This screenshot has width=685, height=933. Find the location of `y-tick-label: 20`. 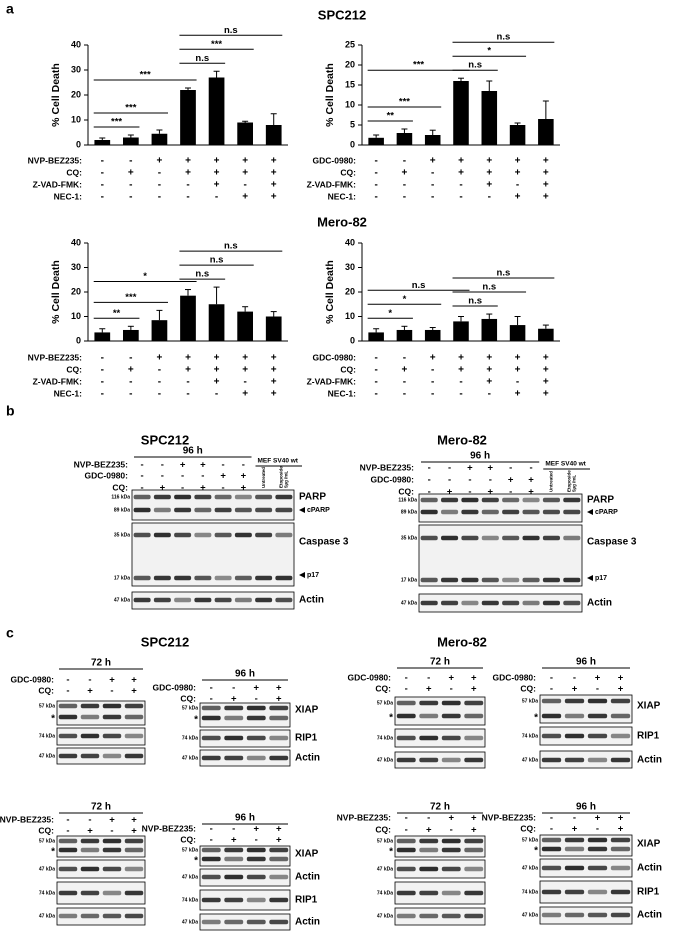

y-tick-label: 20 is located at coordinates (76, 291).